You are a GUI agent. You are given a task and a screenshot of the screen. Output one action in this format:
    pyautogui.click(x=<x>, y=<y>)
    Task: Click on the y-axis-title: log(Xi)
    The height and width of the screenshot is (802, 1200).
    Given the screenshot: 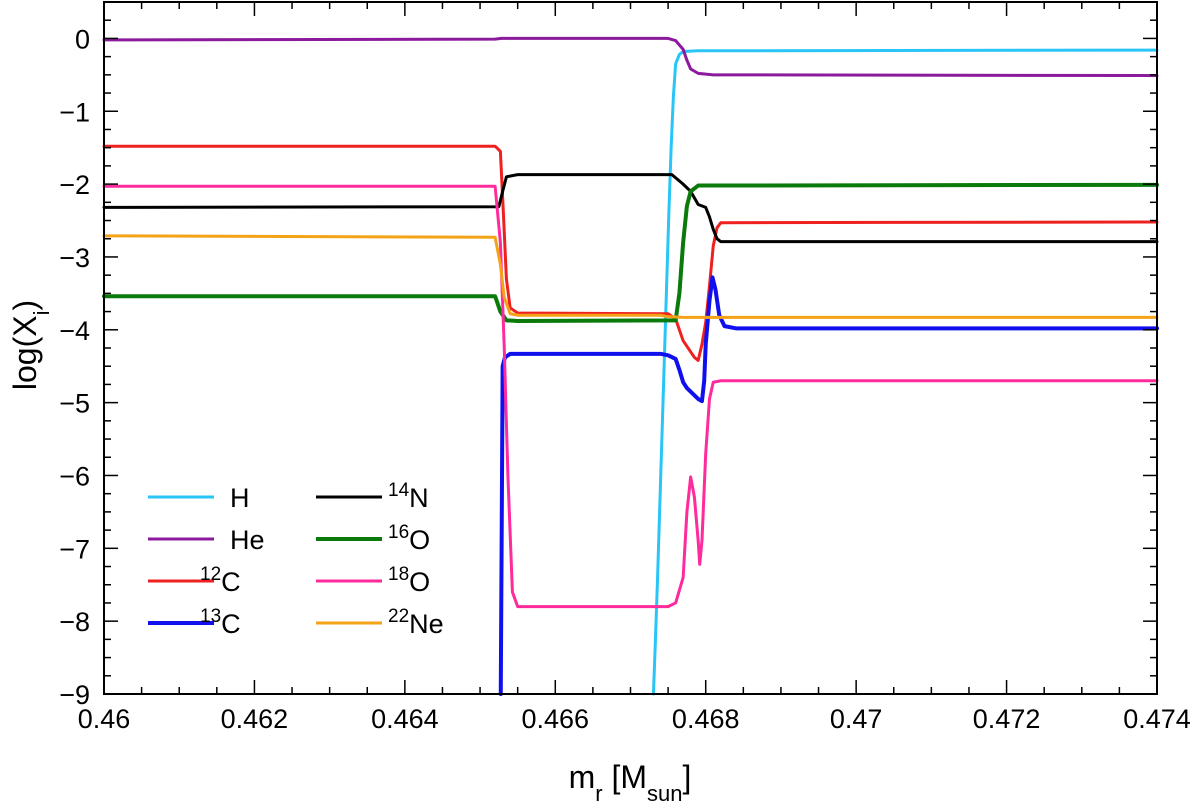 What is the action you would take?
    pyautogui.click(x=30, y=345)
    